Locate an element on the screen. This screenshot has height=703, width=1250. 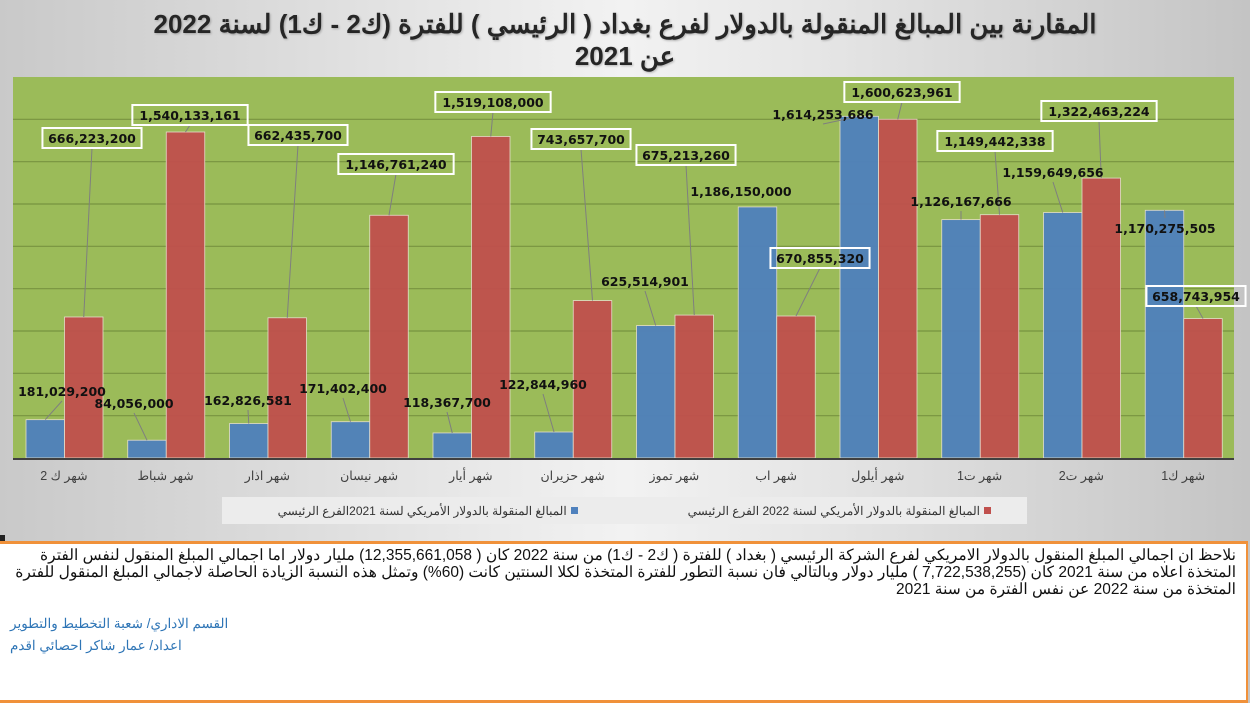
data-label-2022: 670,855,320 is located at coordinates (820, 258).